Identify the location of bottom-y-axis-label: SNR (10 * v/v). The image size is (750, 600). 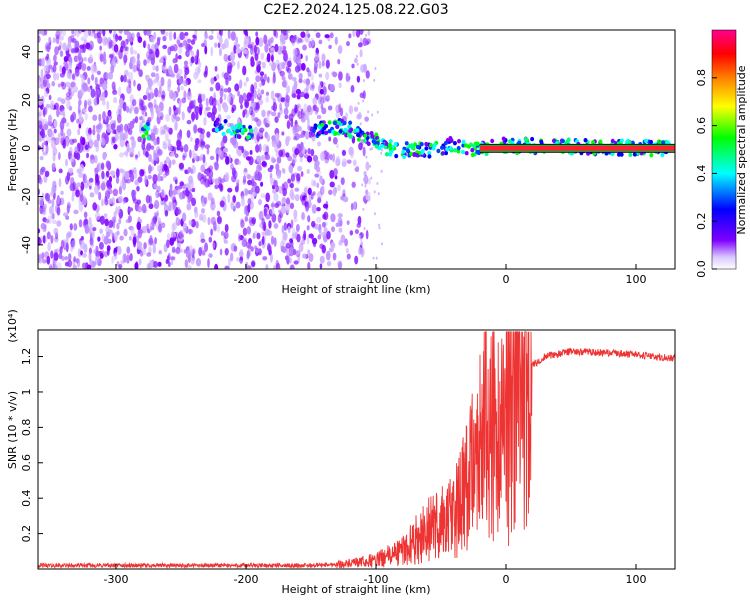
(12, 430).